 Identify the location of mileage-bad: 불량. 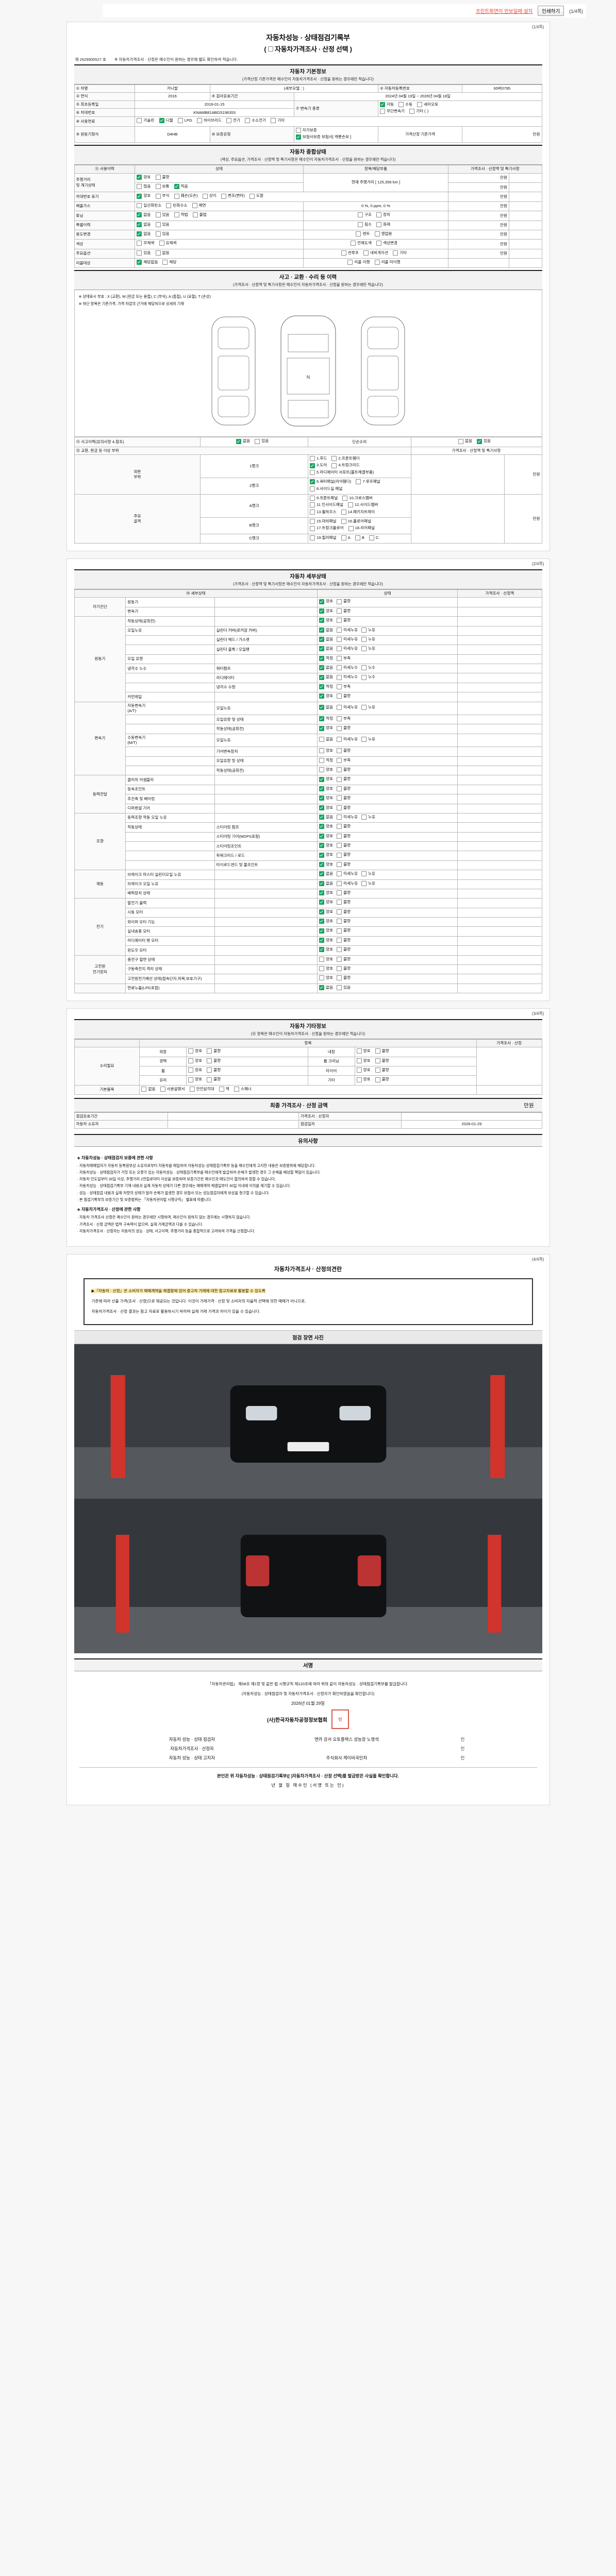
(162, 177).